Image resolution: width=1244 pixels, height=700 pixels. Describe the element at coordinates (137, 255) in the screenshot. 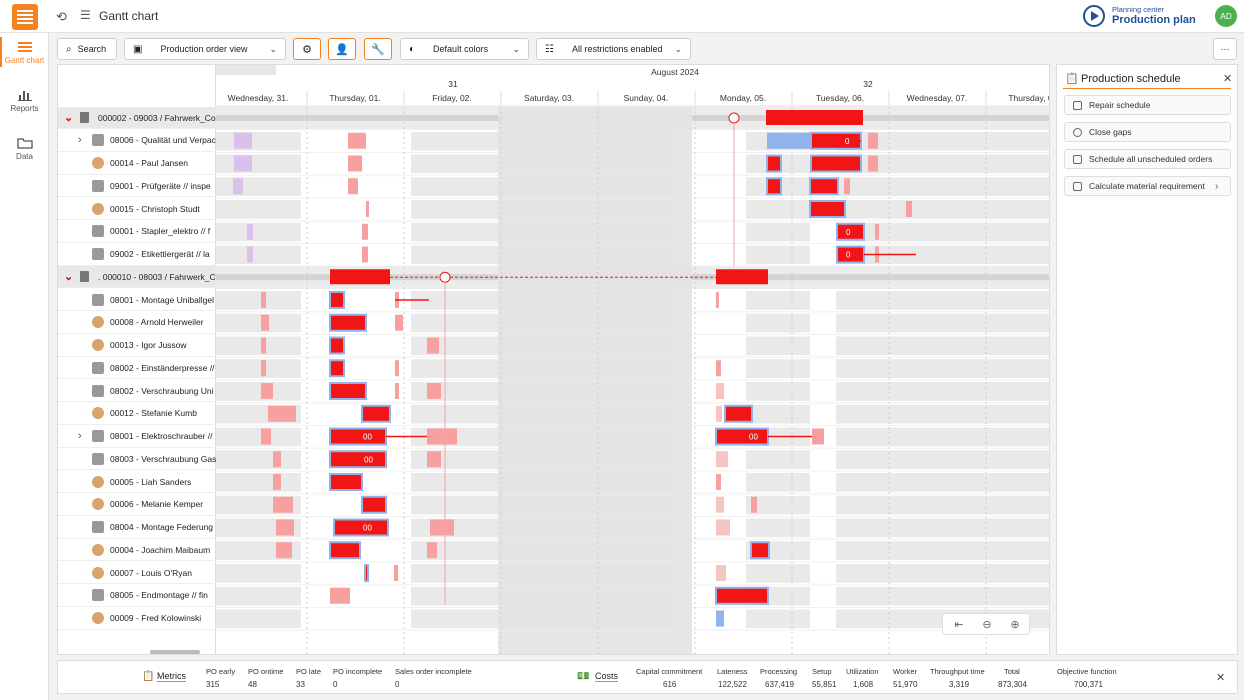

I see `resource-row: 09002 - Etikettiergerät // la` at that location.